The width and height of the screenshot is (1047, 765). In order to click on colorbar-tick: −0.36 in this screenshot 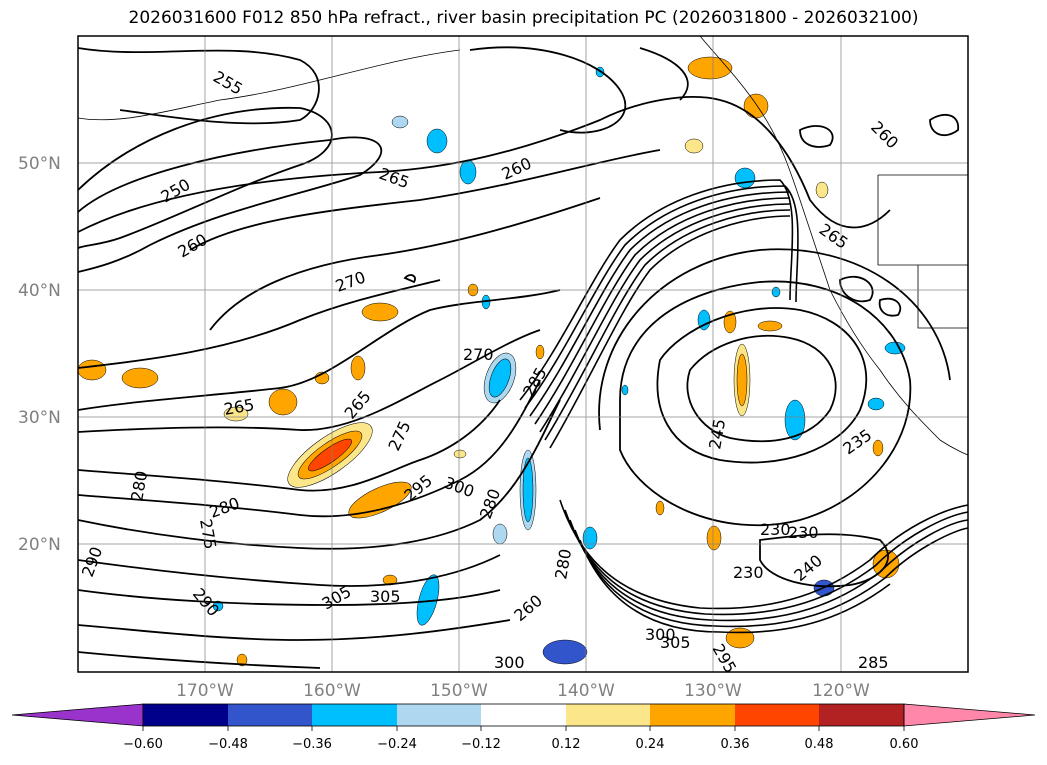, I will do `click(312, 744)`.